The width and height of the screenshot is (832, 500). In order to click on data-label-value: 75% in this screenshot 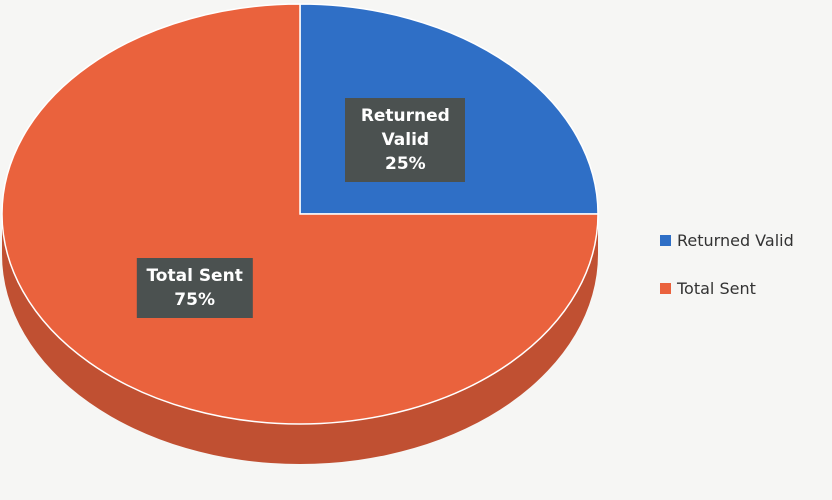, I will do `click(194, 300)`.